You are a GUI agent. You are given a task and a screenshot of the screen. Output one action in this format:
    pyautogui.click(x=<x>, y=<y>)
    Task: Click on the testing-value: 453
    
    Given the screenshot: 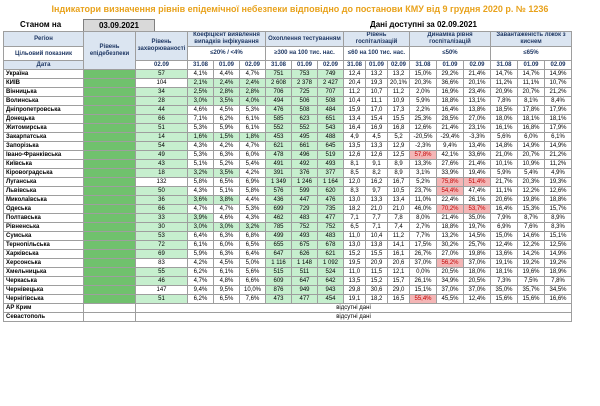 What is the action you would take?
    pyautogui.click(x=278, y=137)
    